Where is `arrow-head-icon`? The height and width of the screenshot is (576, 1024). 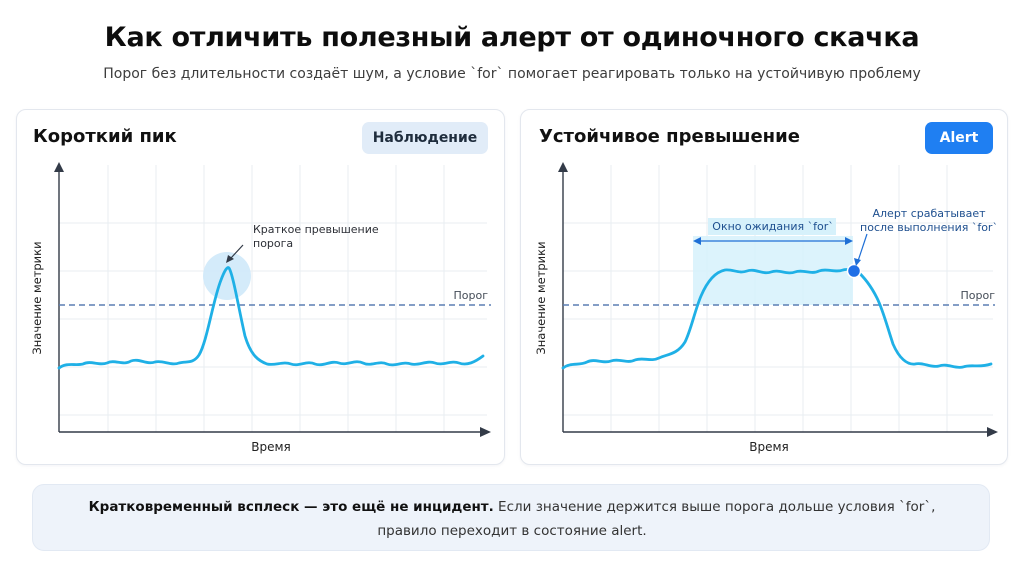 arrow-head-icon is located at coordinates (230, 259).